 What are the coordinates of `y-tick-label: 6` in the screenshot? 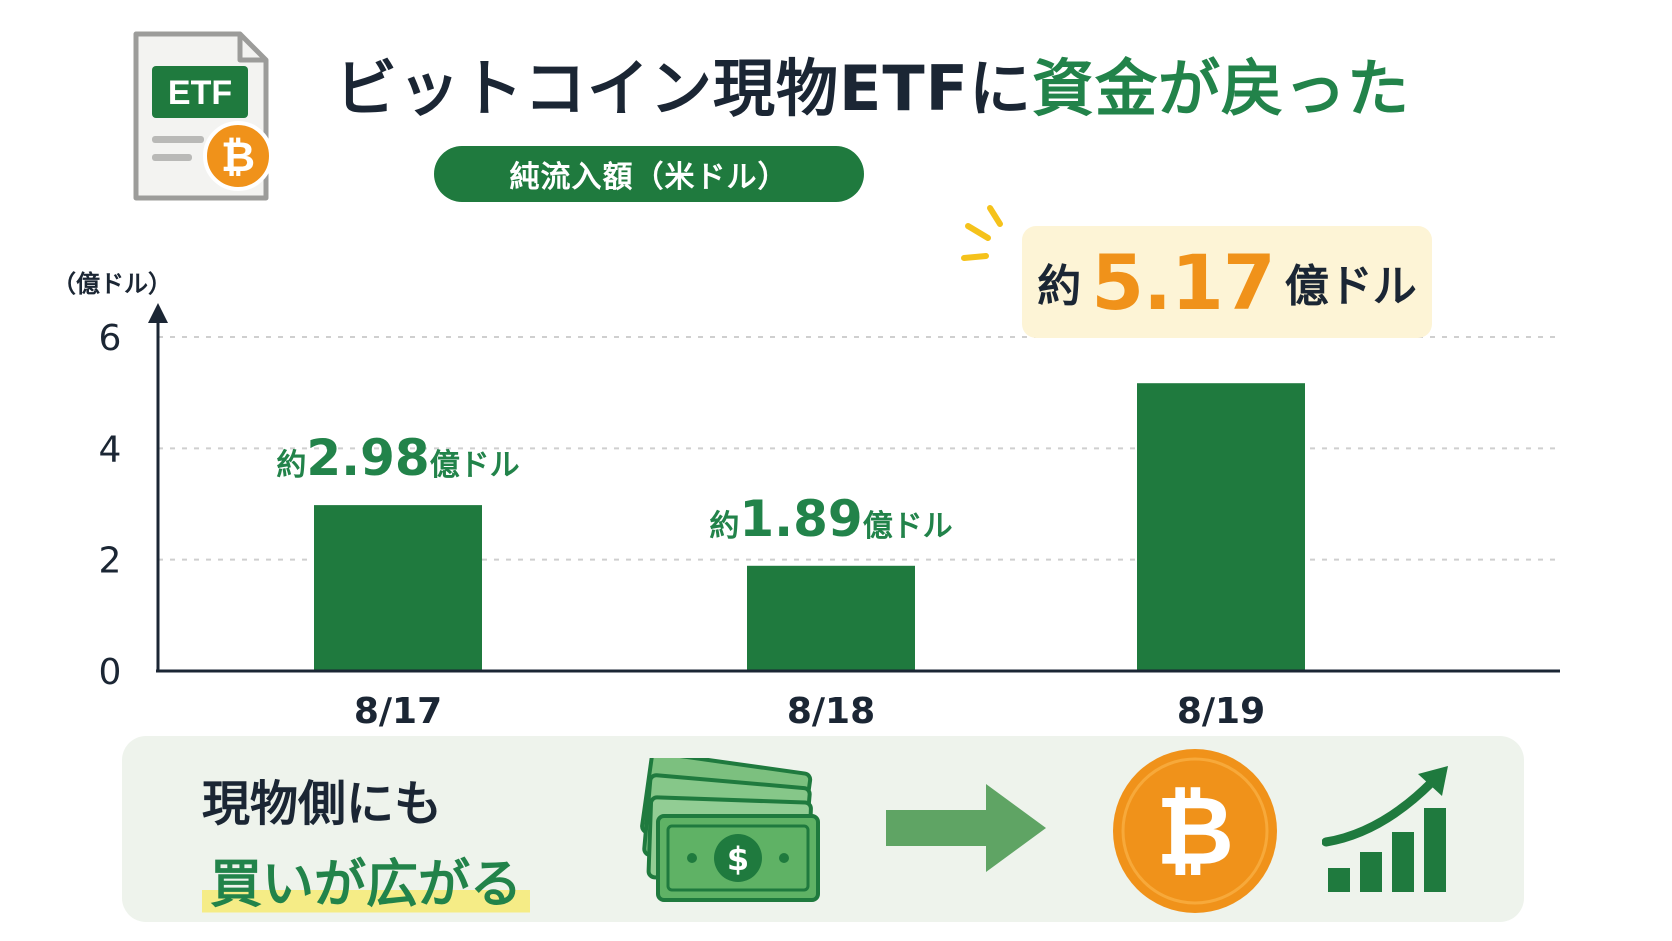 It's located at (110, 338).